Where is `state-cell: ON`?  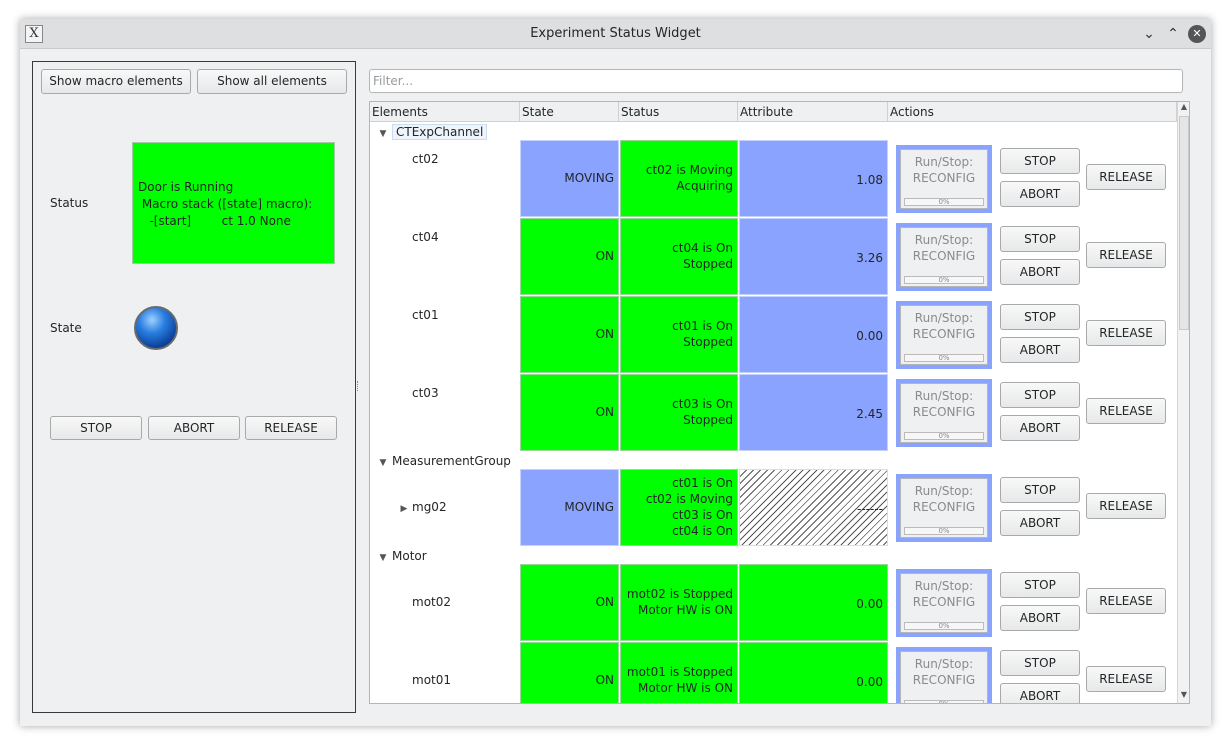
state-cell: ON is located at coordinates (569, 334).